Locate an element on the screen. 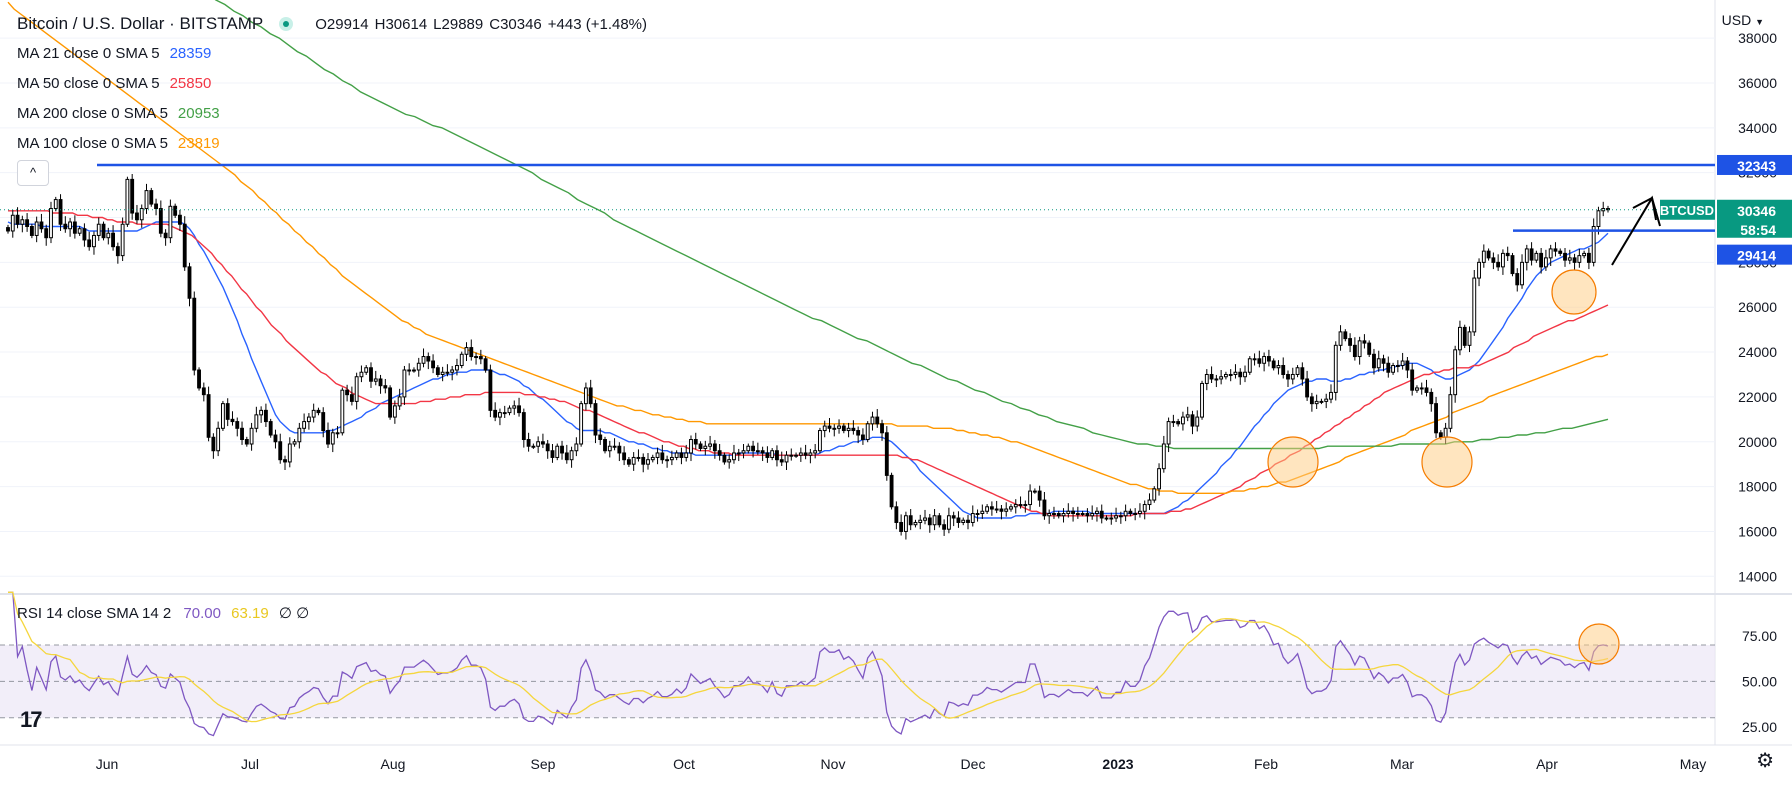 The height and width of the screenshot is (785, 1792). price-tick-label: 24000 is located at coordinates (1757, 352).